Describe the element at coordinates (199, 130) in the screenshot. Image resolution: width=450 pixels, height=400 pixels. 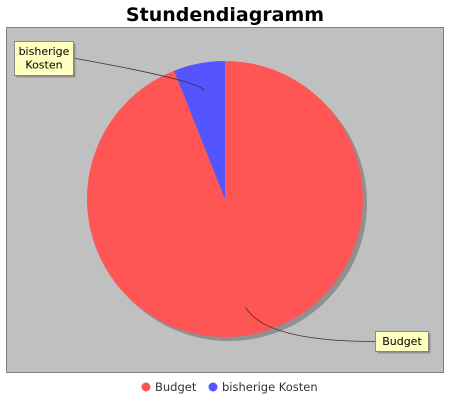
I see `pie-slice-bisherige-kosten` at that location.